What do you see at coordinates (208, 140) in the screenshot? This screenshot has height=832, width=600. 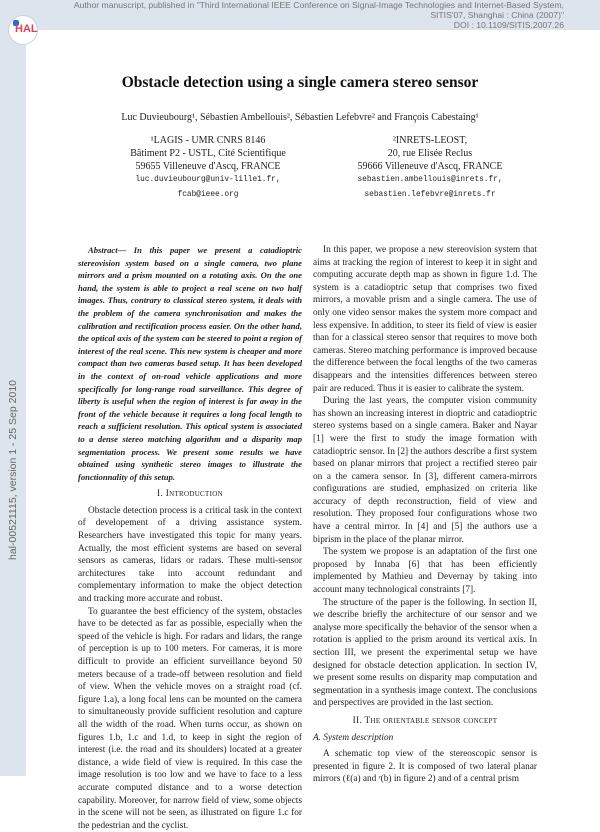 I see `affiliation-line: ¹LAGIS - UMR CNRS 8146` at bounding box center [208, 140].